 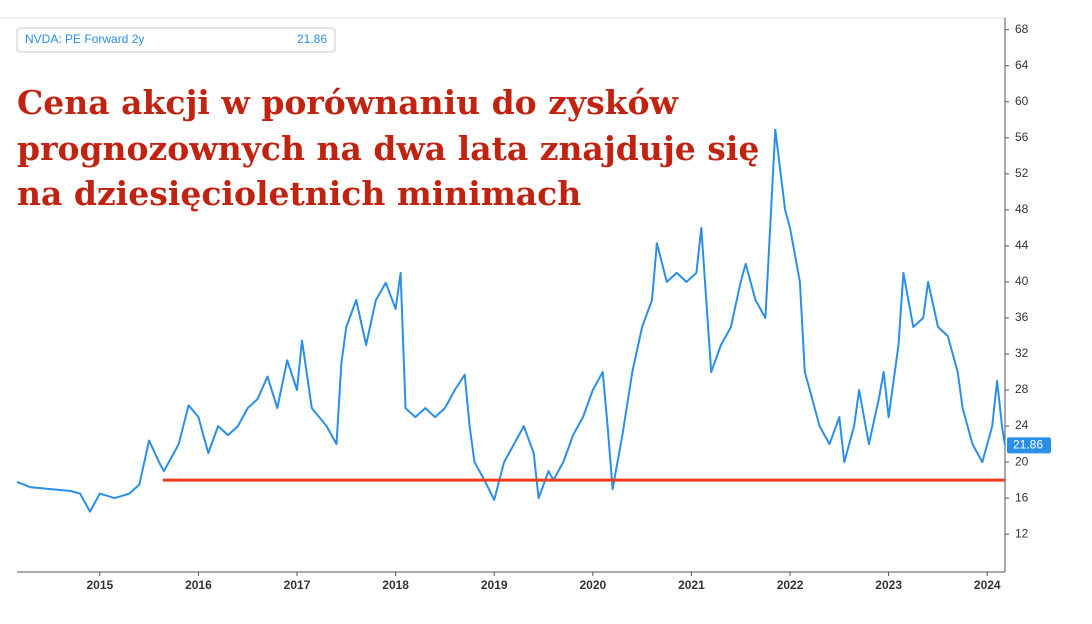 What do you see at coordinates (1022, 245) in the screenshot?
I see `y-tick-label: 44` at bounding box center [1022, 245].